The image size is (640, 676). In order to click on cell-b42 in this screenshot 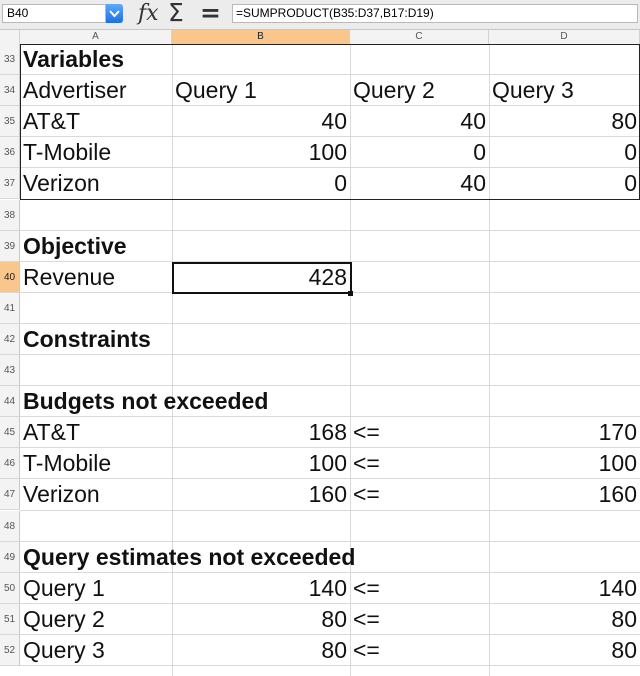, I will do `click(261, 339)`.